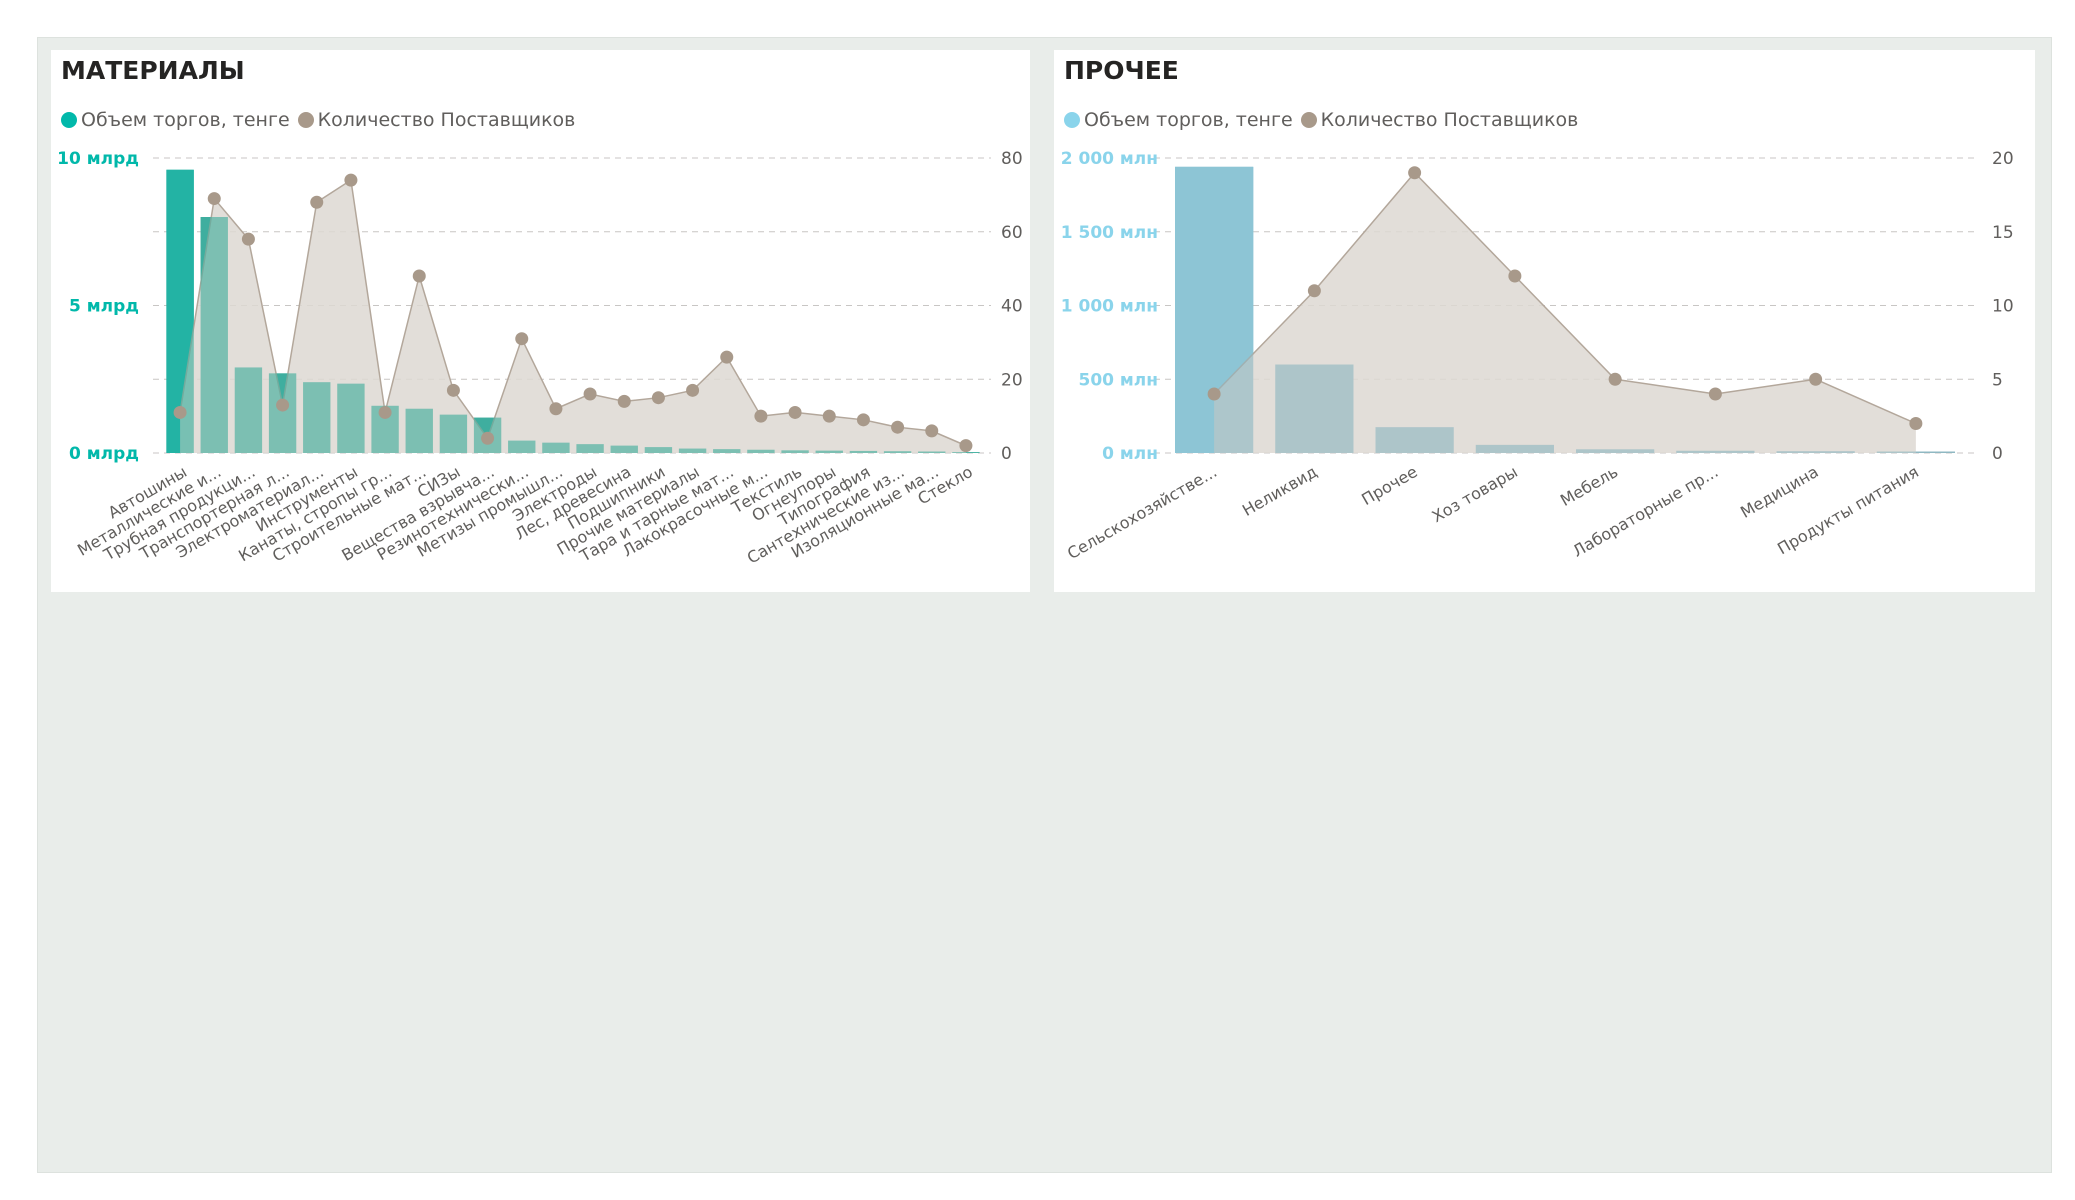  I want to click on x-tick-label: Мебель, so click(1589, 486).